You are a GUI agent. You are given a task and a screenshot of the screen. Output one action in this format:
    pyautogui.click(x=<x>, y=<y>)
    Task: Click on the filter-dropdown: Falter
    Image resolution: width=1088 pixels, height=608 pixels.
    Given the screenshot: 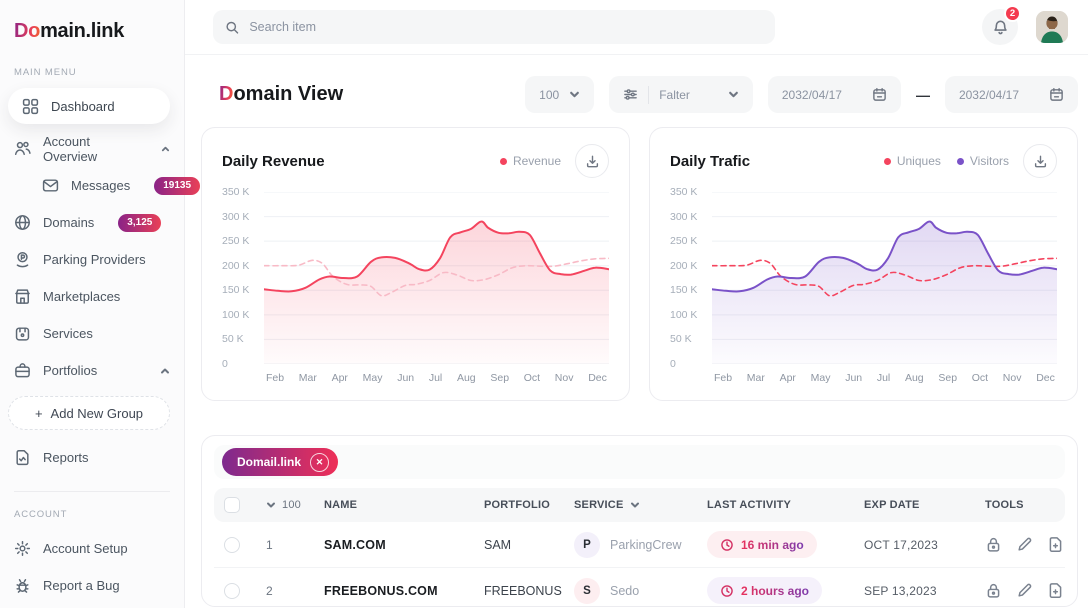 What is the action you would take?
    pyautogui.click(x=681, y=94)
    